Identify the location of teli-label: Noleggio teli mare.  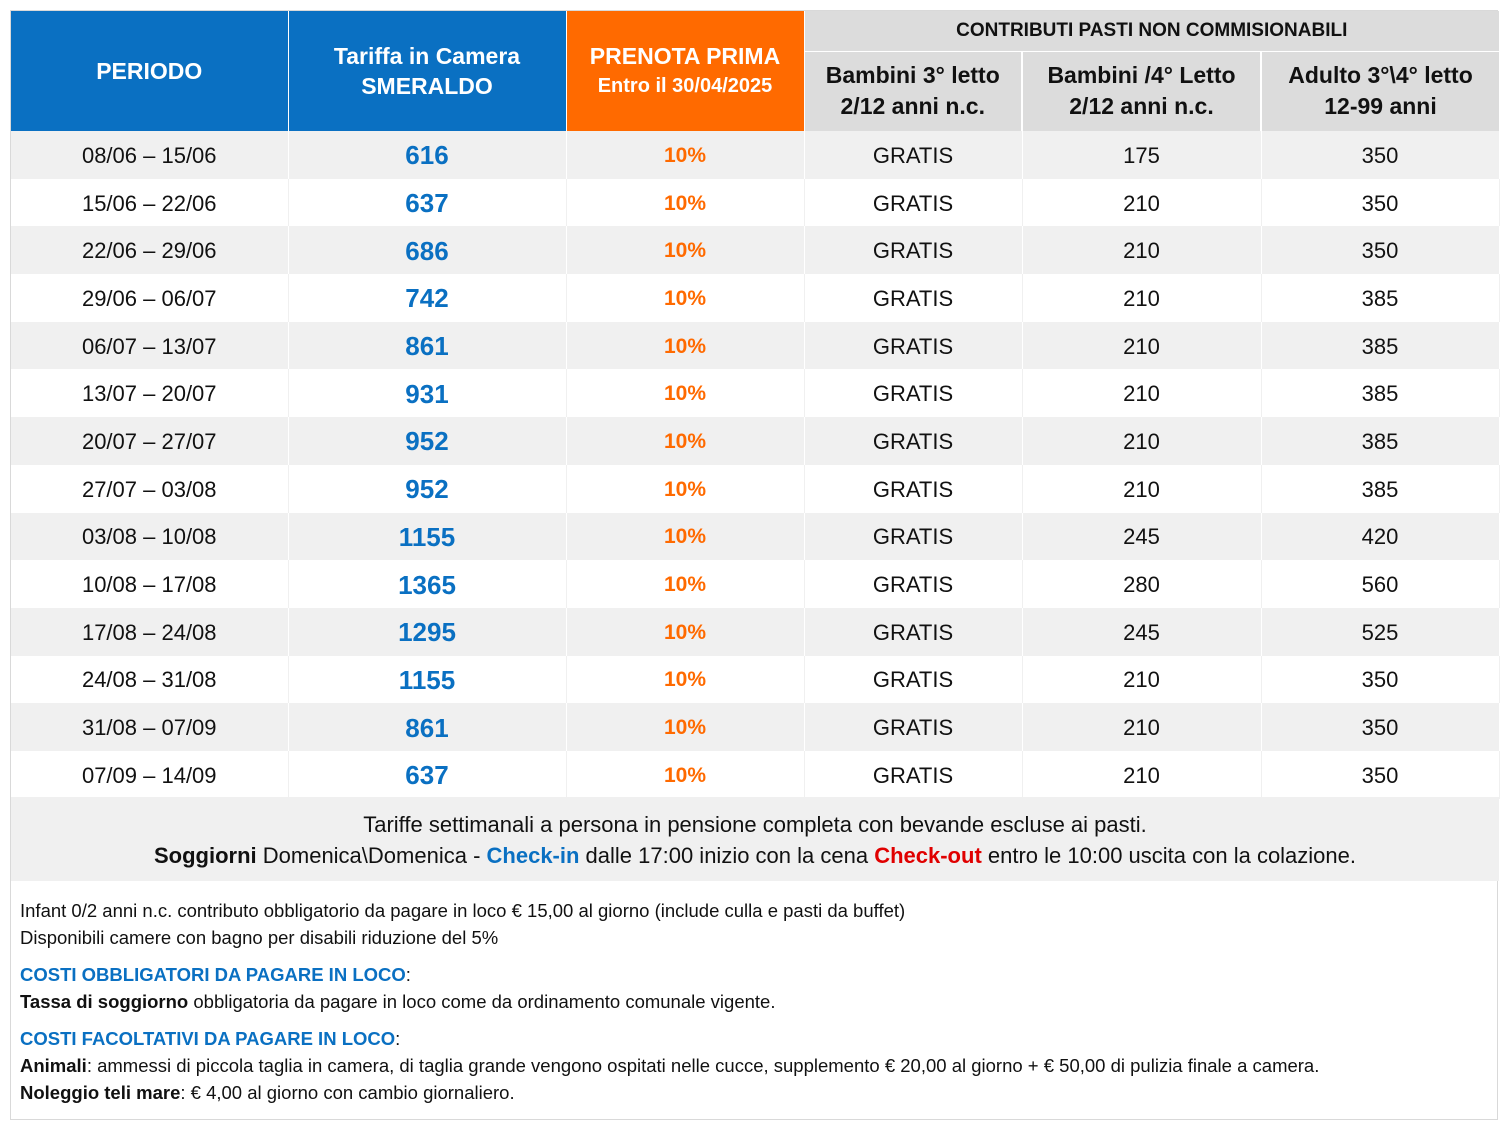
(100, 1092).